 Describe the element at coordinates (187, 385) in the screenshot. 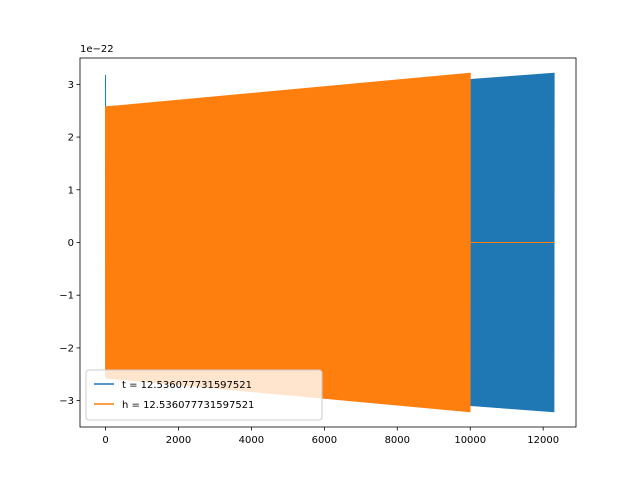

I see `legend-label-1: t = 12.536077731597521` at that location.